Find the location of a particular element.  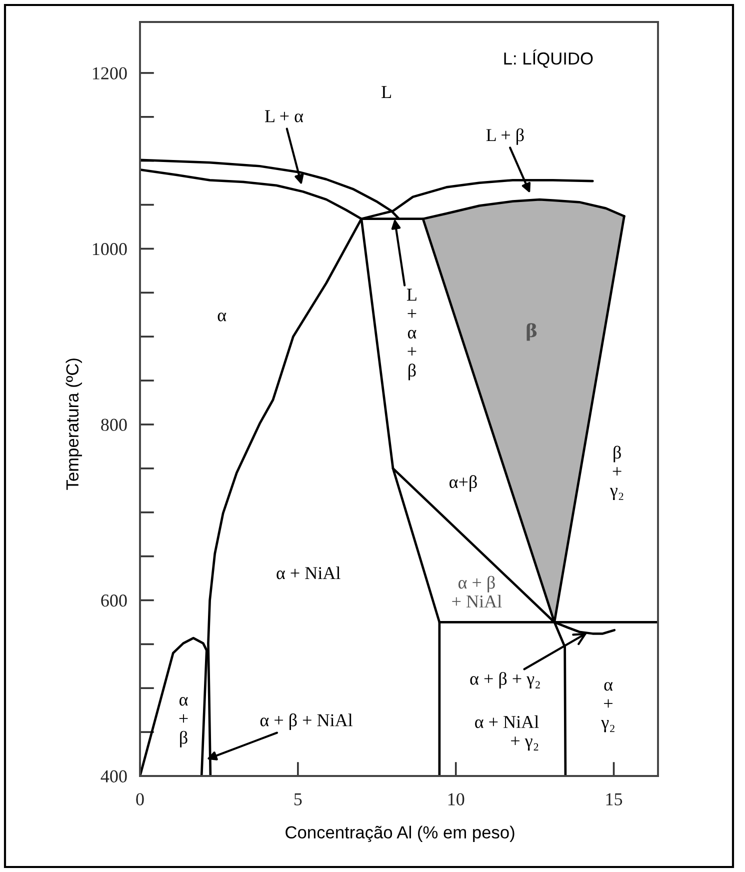

x-tick-label: 10 is located at coordinates (456, 799).